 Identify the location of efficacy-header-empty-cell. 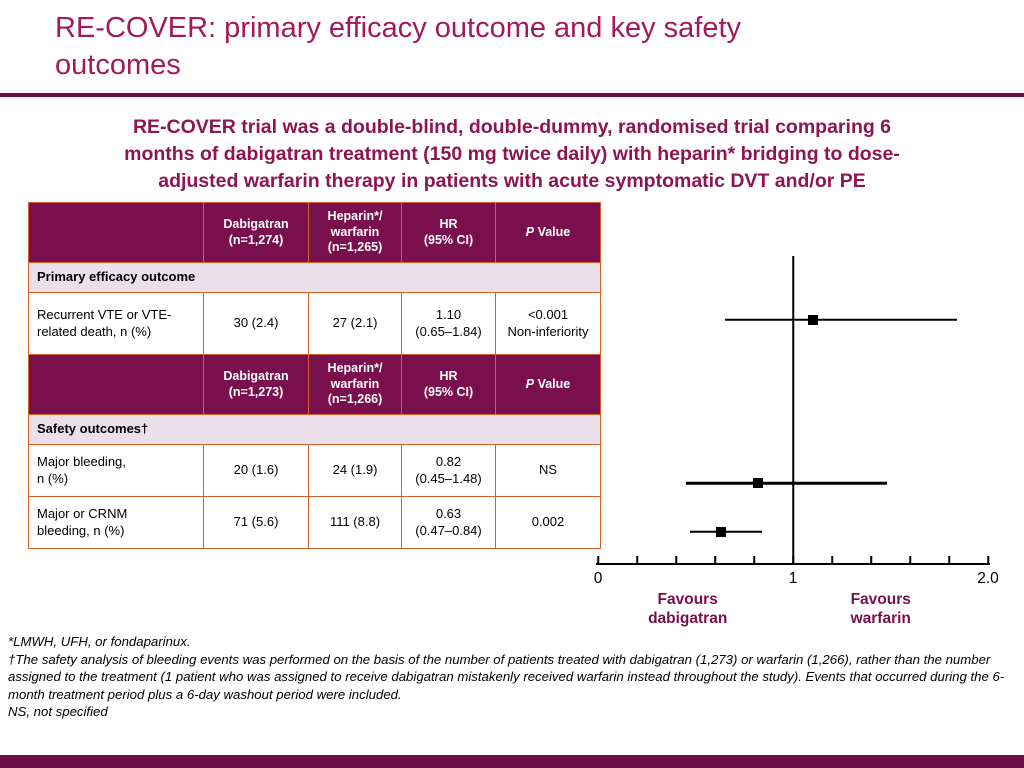
(116, 232).